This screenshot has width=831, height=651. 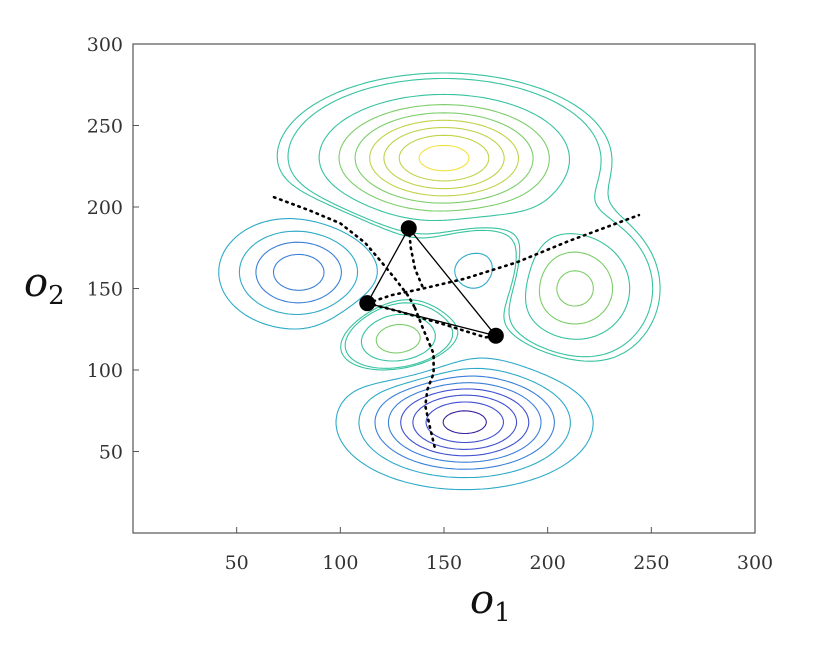 I want to click on y-axis-label: o2, so click(x=44, y=285).